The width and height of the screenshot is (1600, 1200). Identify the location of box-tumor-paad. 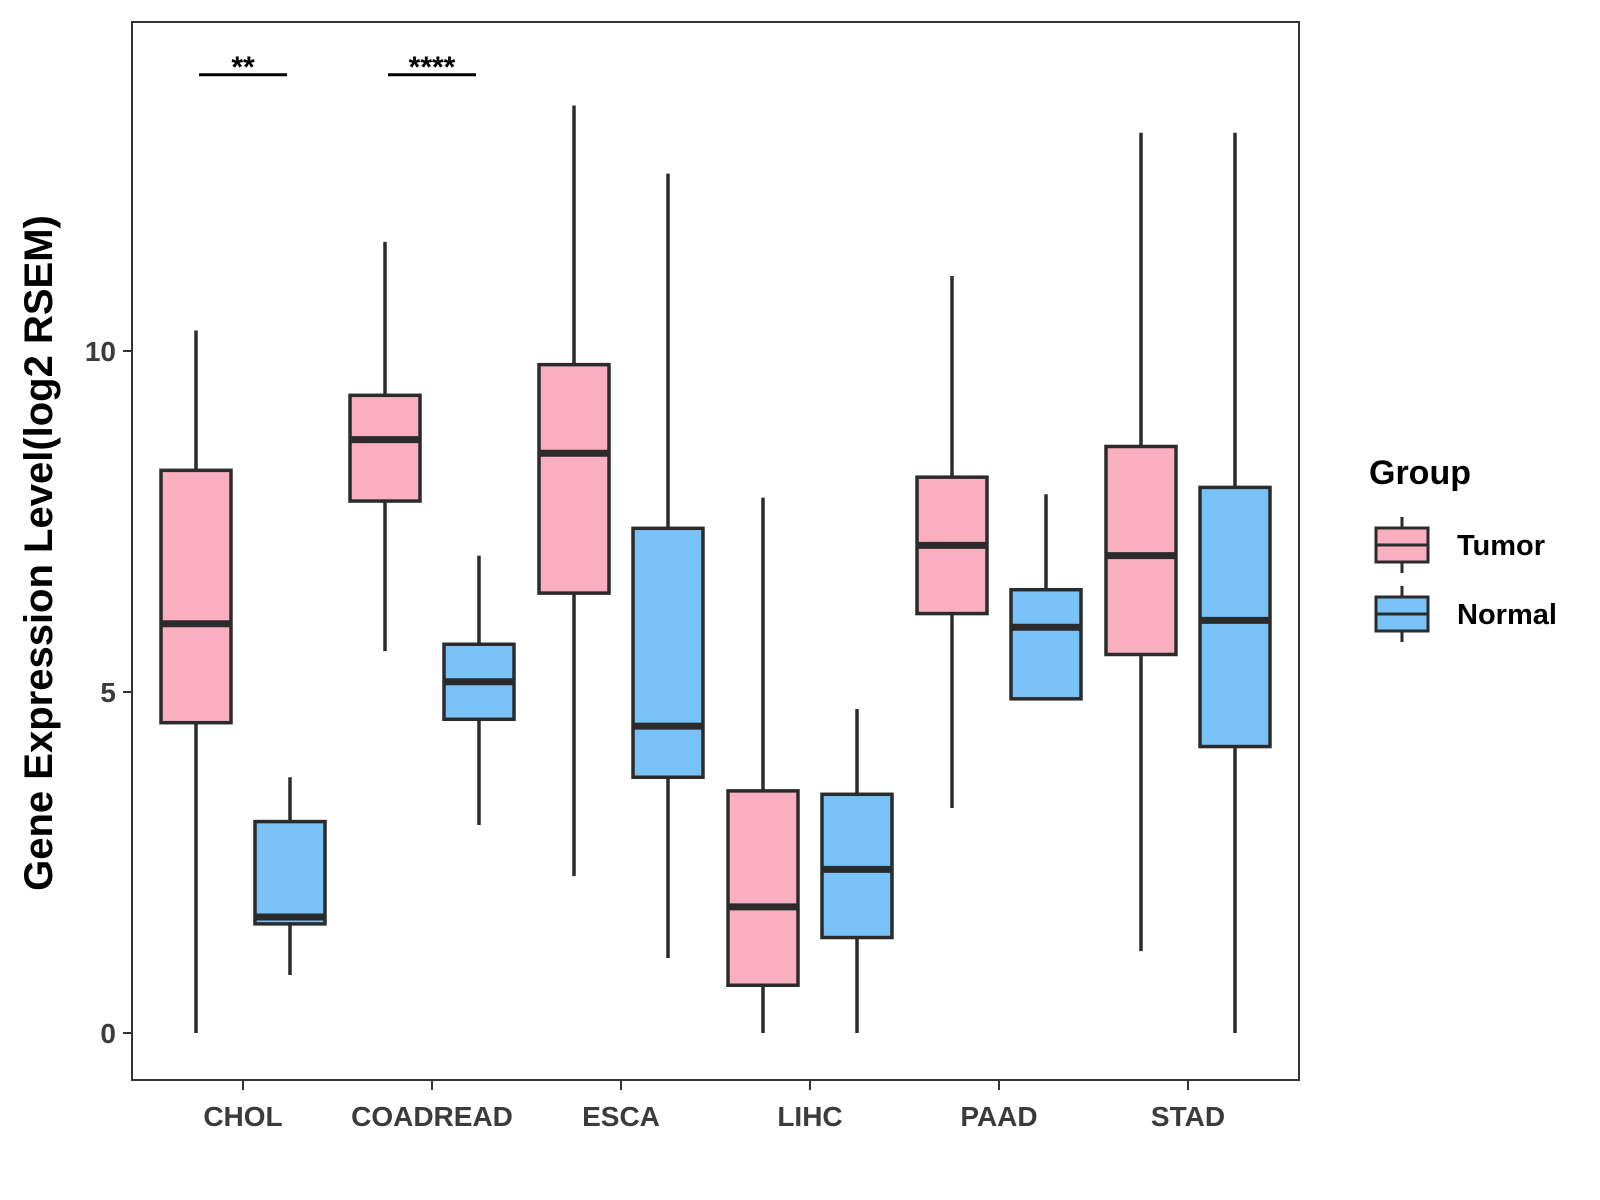
(952, 541).